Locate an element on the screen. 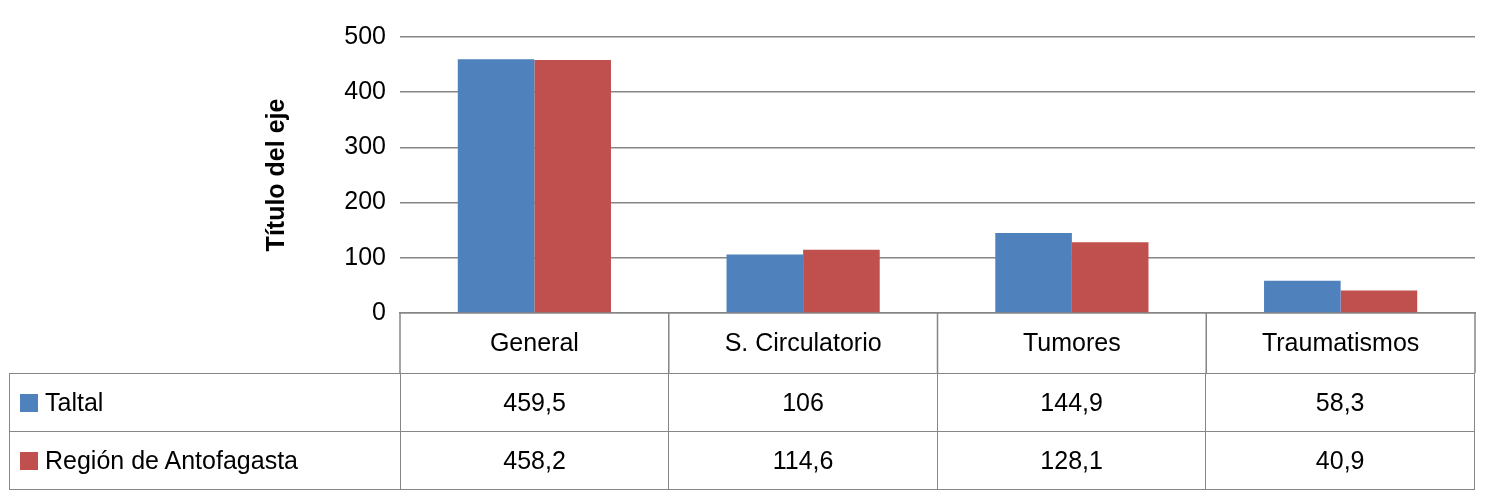 The height and width of the screenshot is (497, 1493). y-tick-label: 200 is located at coordinates (365, 200).